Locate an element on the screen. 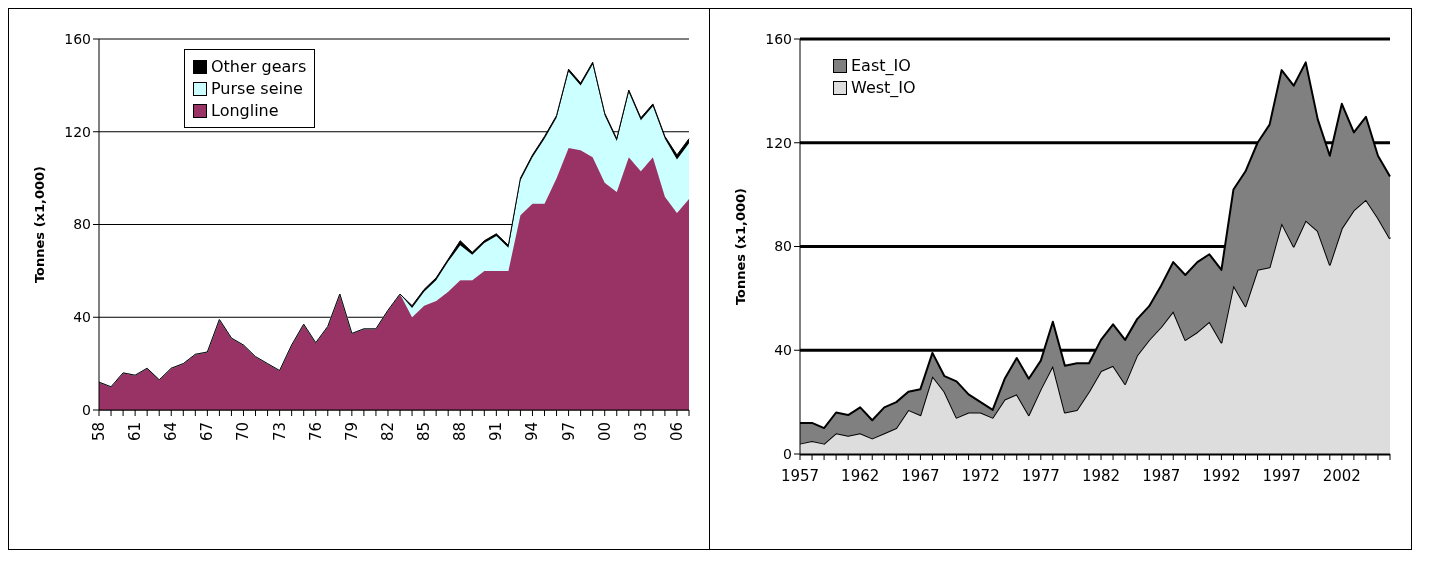 The image size is (1441, 563). x-tick-label: 06 is located at coordinates (676, 432).